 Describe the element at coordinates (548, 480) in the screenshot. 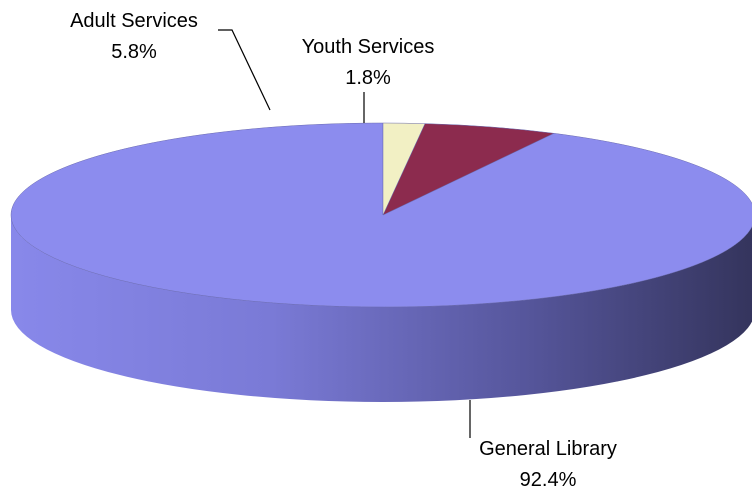

I see `general-library-percent: 92.4%` at that location.